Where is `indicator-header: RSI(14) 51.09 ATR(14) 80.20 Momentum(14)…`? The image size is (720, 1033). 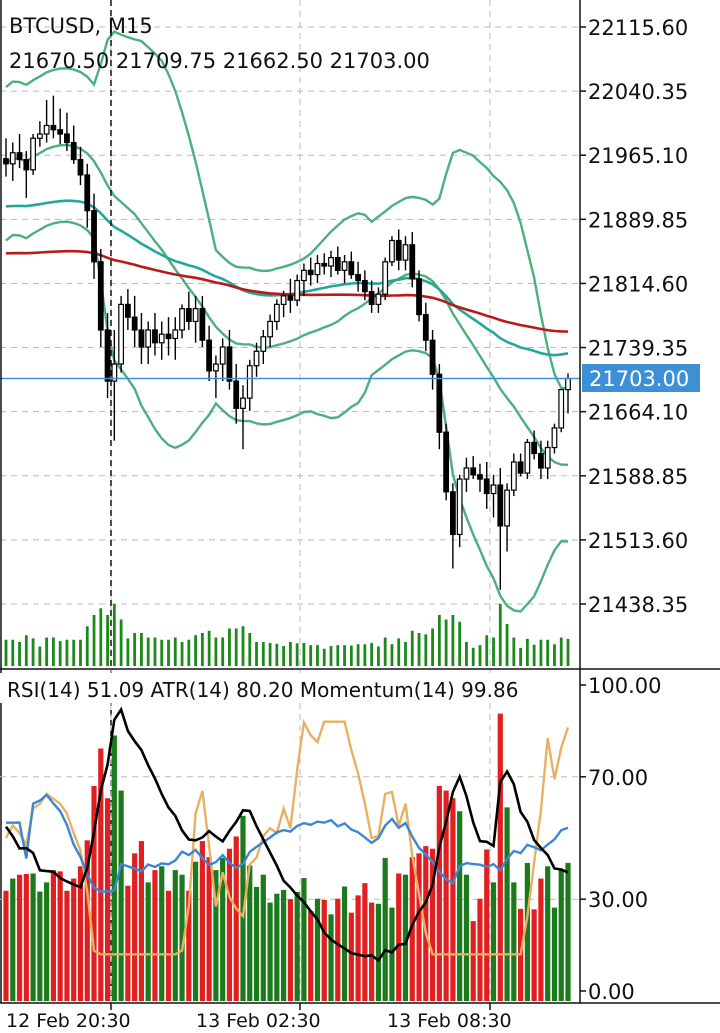 indicator-header: RSI(14) 51.09 ATR(14) 80.20 Momentum(14)… is located at coordinates (262, 690).